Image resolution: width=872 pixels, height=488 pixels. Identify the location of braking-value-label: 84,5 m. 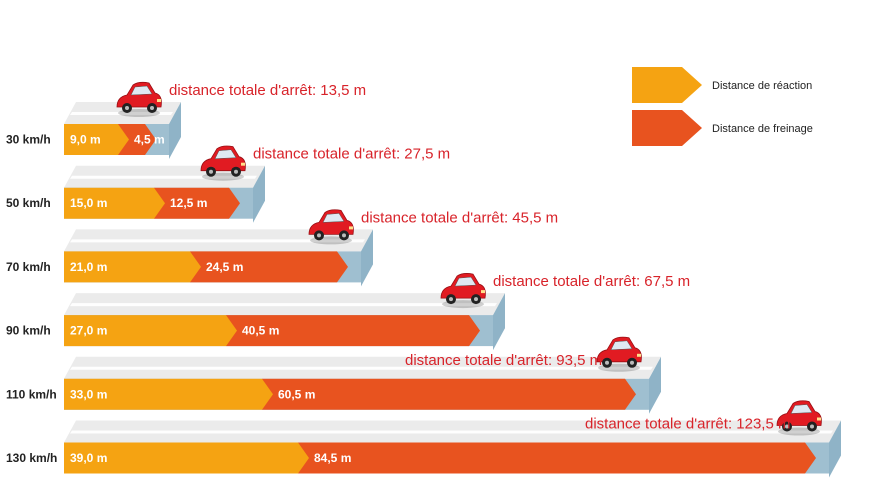
(332, 458).